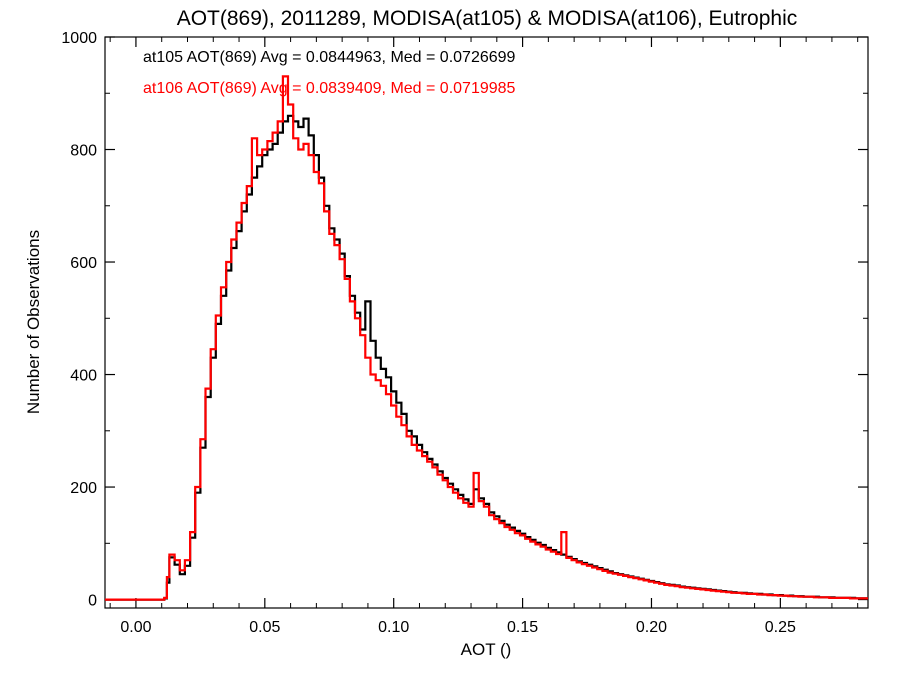  What do you see at coordinates (83, 488) in the screenshot?
I see `y-tick-label: 200` at bounding box center [83, 488].